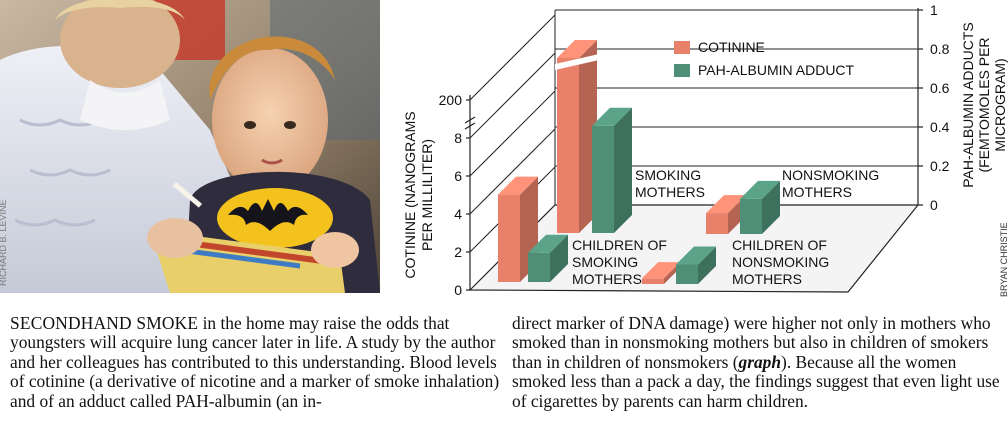 The width and height of the screenshot is (1008, 424). I want to click on caption-graph-reference: graph, so click(760, 361).